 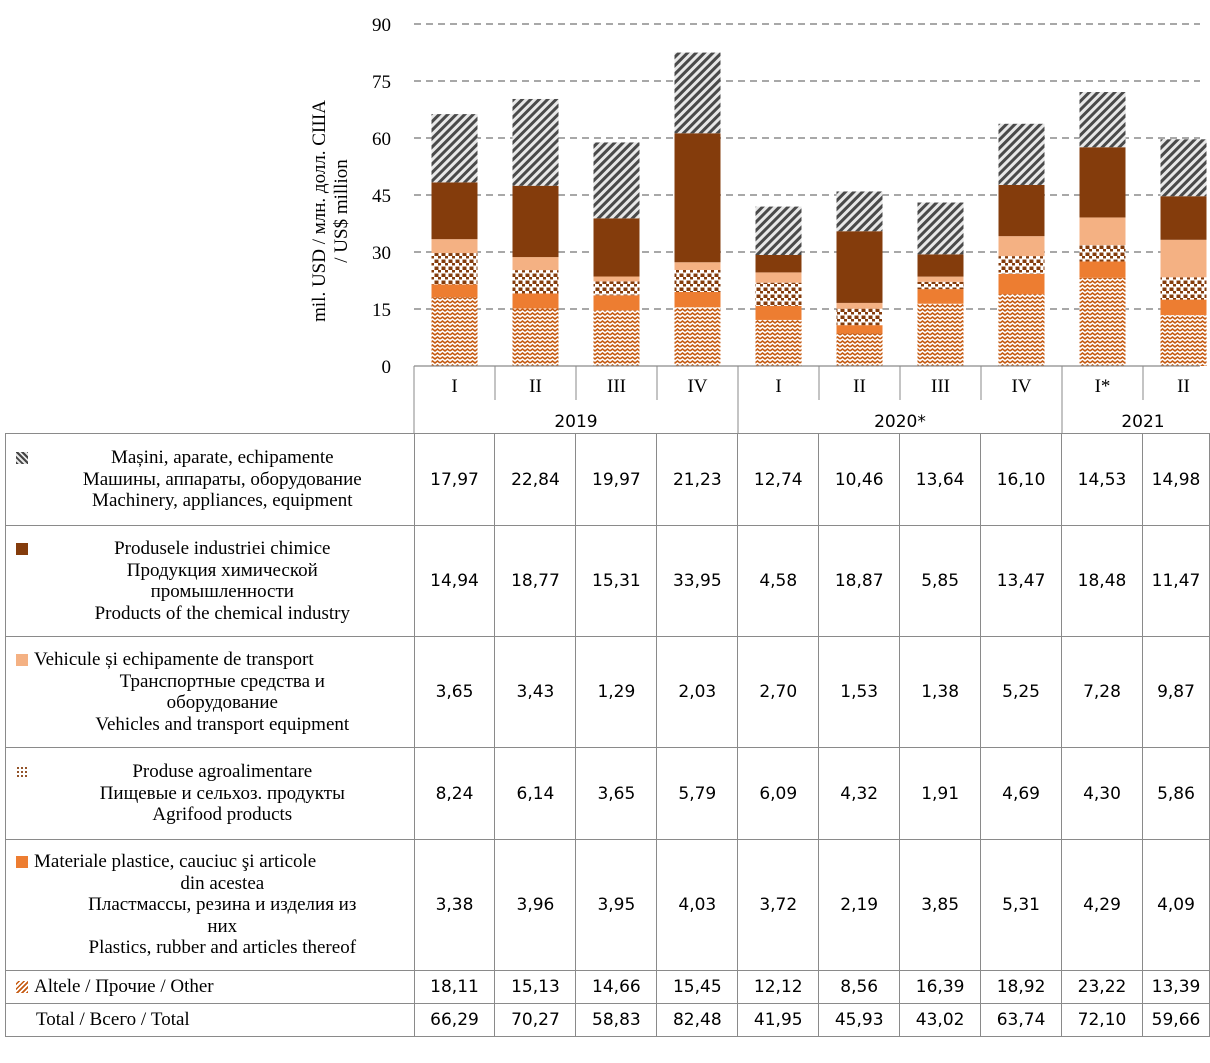 What do you see at coordinates (454, 386) in the screenshot?
I see `x-tick-label: I` at bounding box center [454, 386].